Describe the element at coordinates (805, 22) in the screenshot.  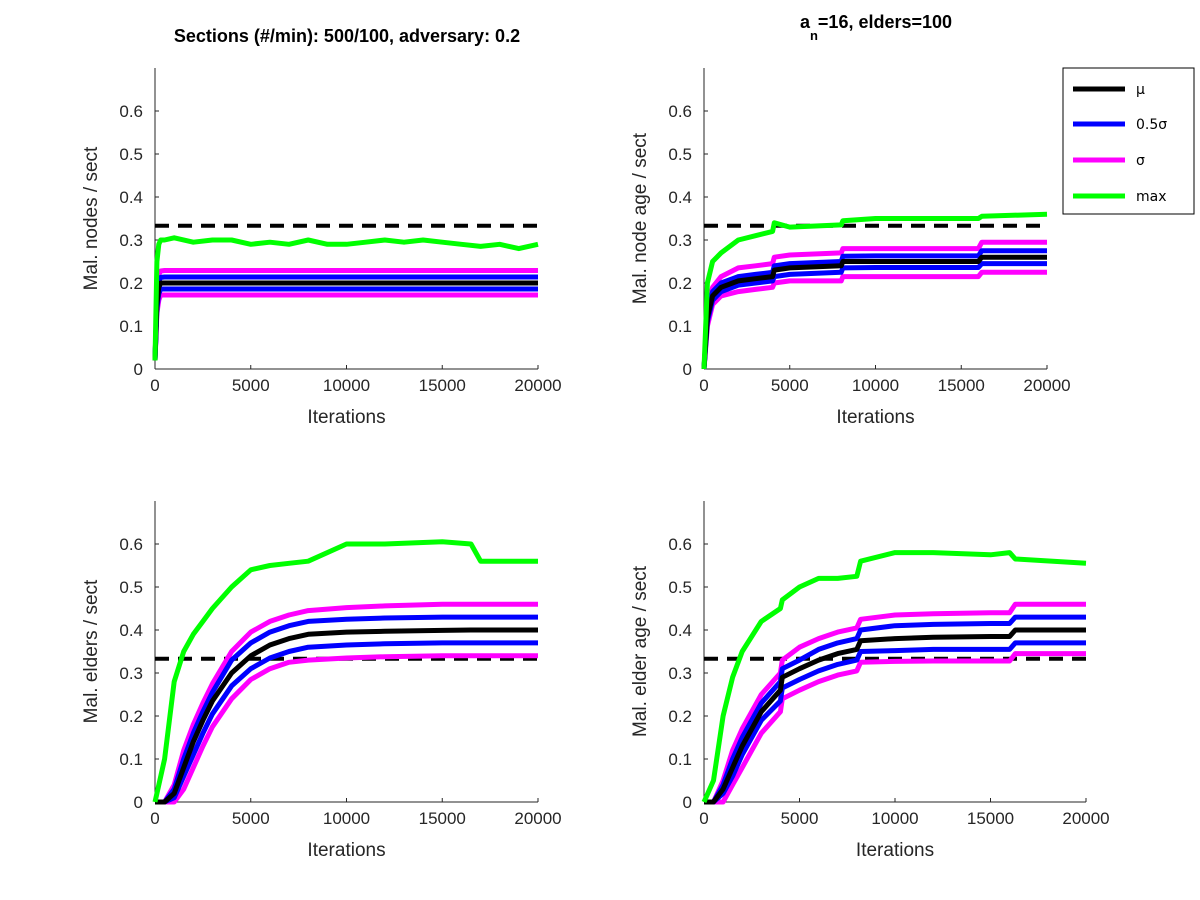
I see `title-right-base: a` at that location.